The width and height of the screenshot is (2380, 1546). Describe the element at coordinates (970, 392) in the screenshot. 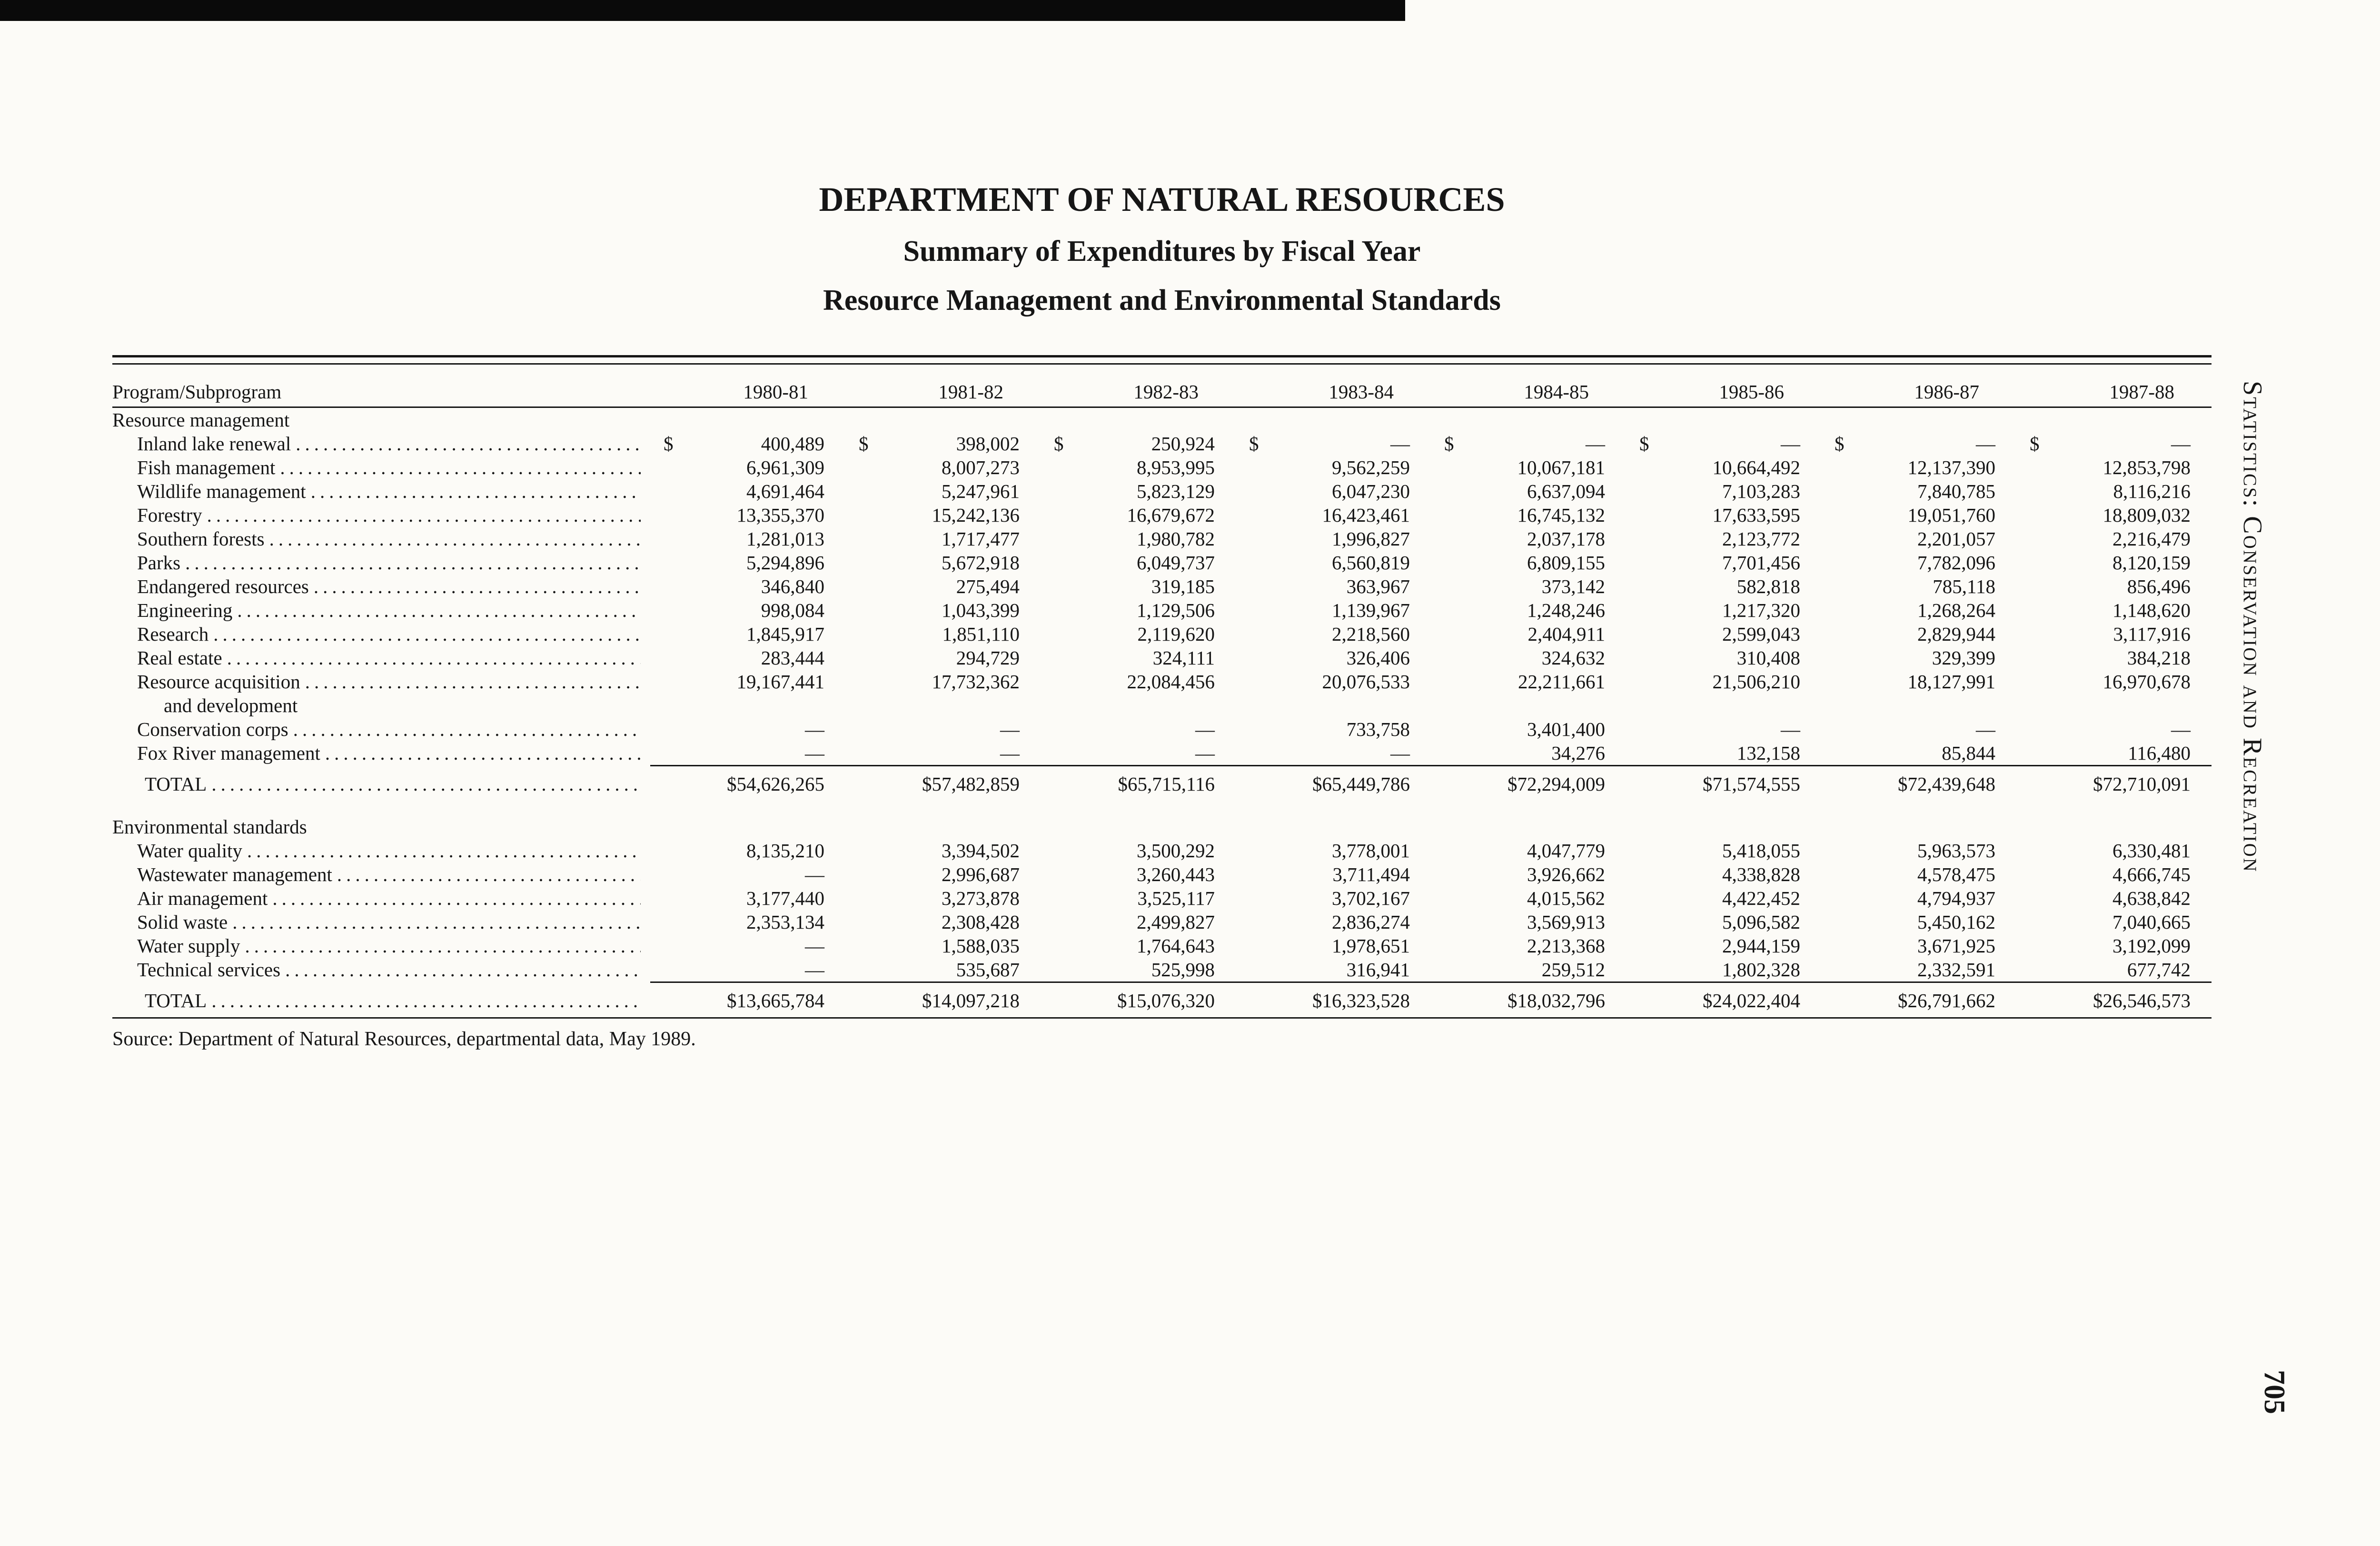

I see `year-column-header: 1981-82` at that location.